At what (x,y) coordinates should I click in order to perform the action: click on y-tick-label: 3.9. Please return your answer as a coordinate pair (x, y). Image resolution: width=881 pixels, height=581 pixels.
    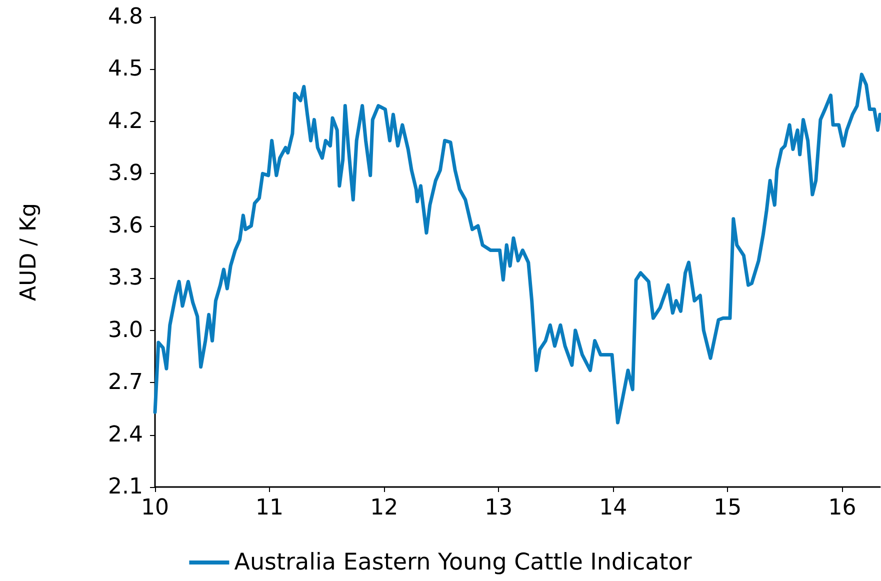
    Looking at the image, I should click on (125, 173).